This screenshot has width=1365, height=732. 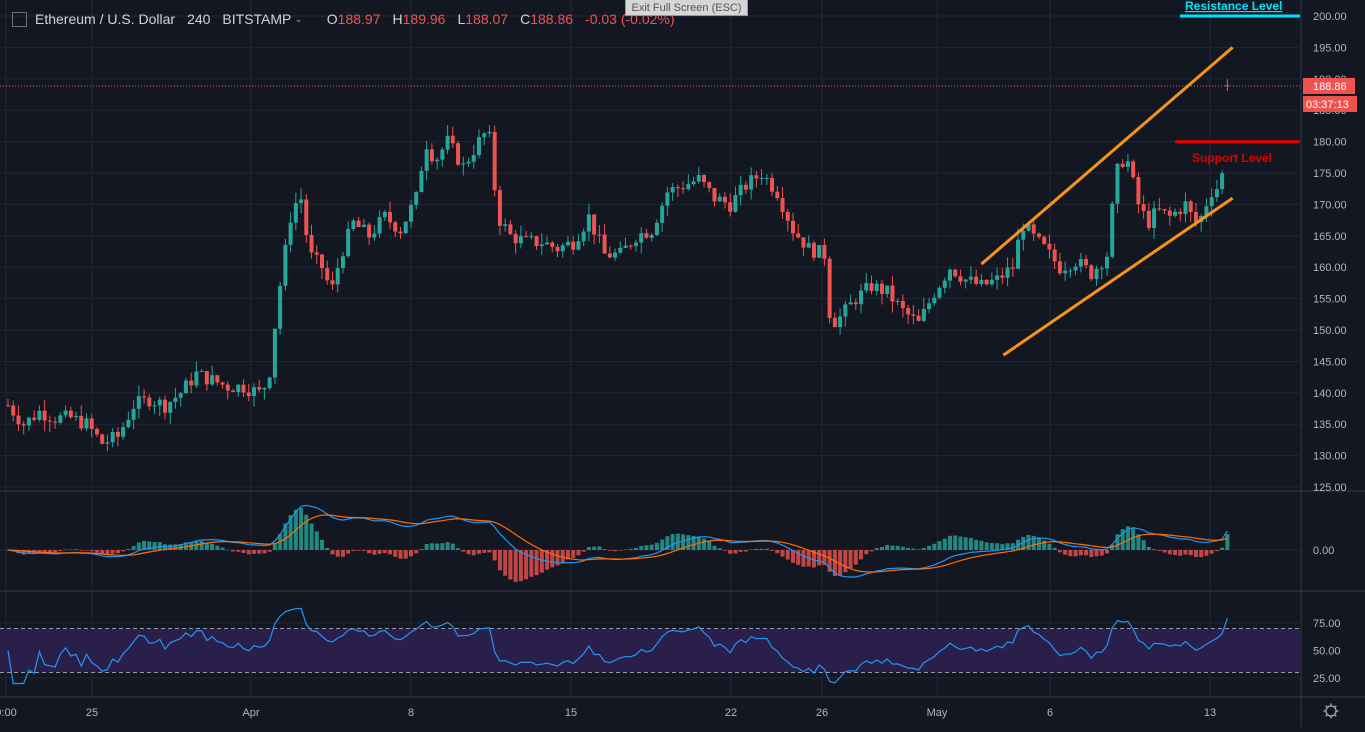 What do you see at coordinates (686, 8) in the screenshot?
I see `exit-fullscreen-button: Exit Full Screen (ESC)` at bounding box center [686, 8].